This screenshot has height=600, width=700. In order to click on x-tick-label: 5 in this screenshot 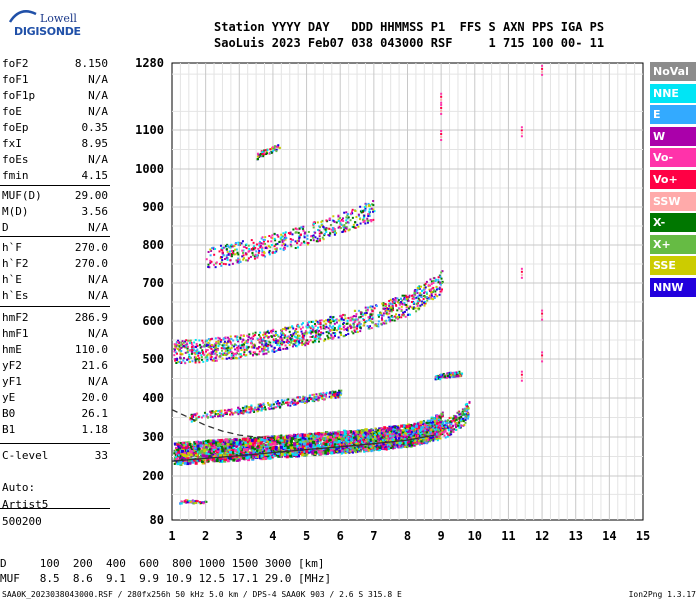, I will do `click(306, 536)`.